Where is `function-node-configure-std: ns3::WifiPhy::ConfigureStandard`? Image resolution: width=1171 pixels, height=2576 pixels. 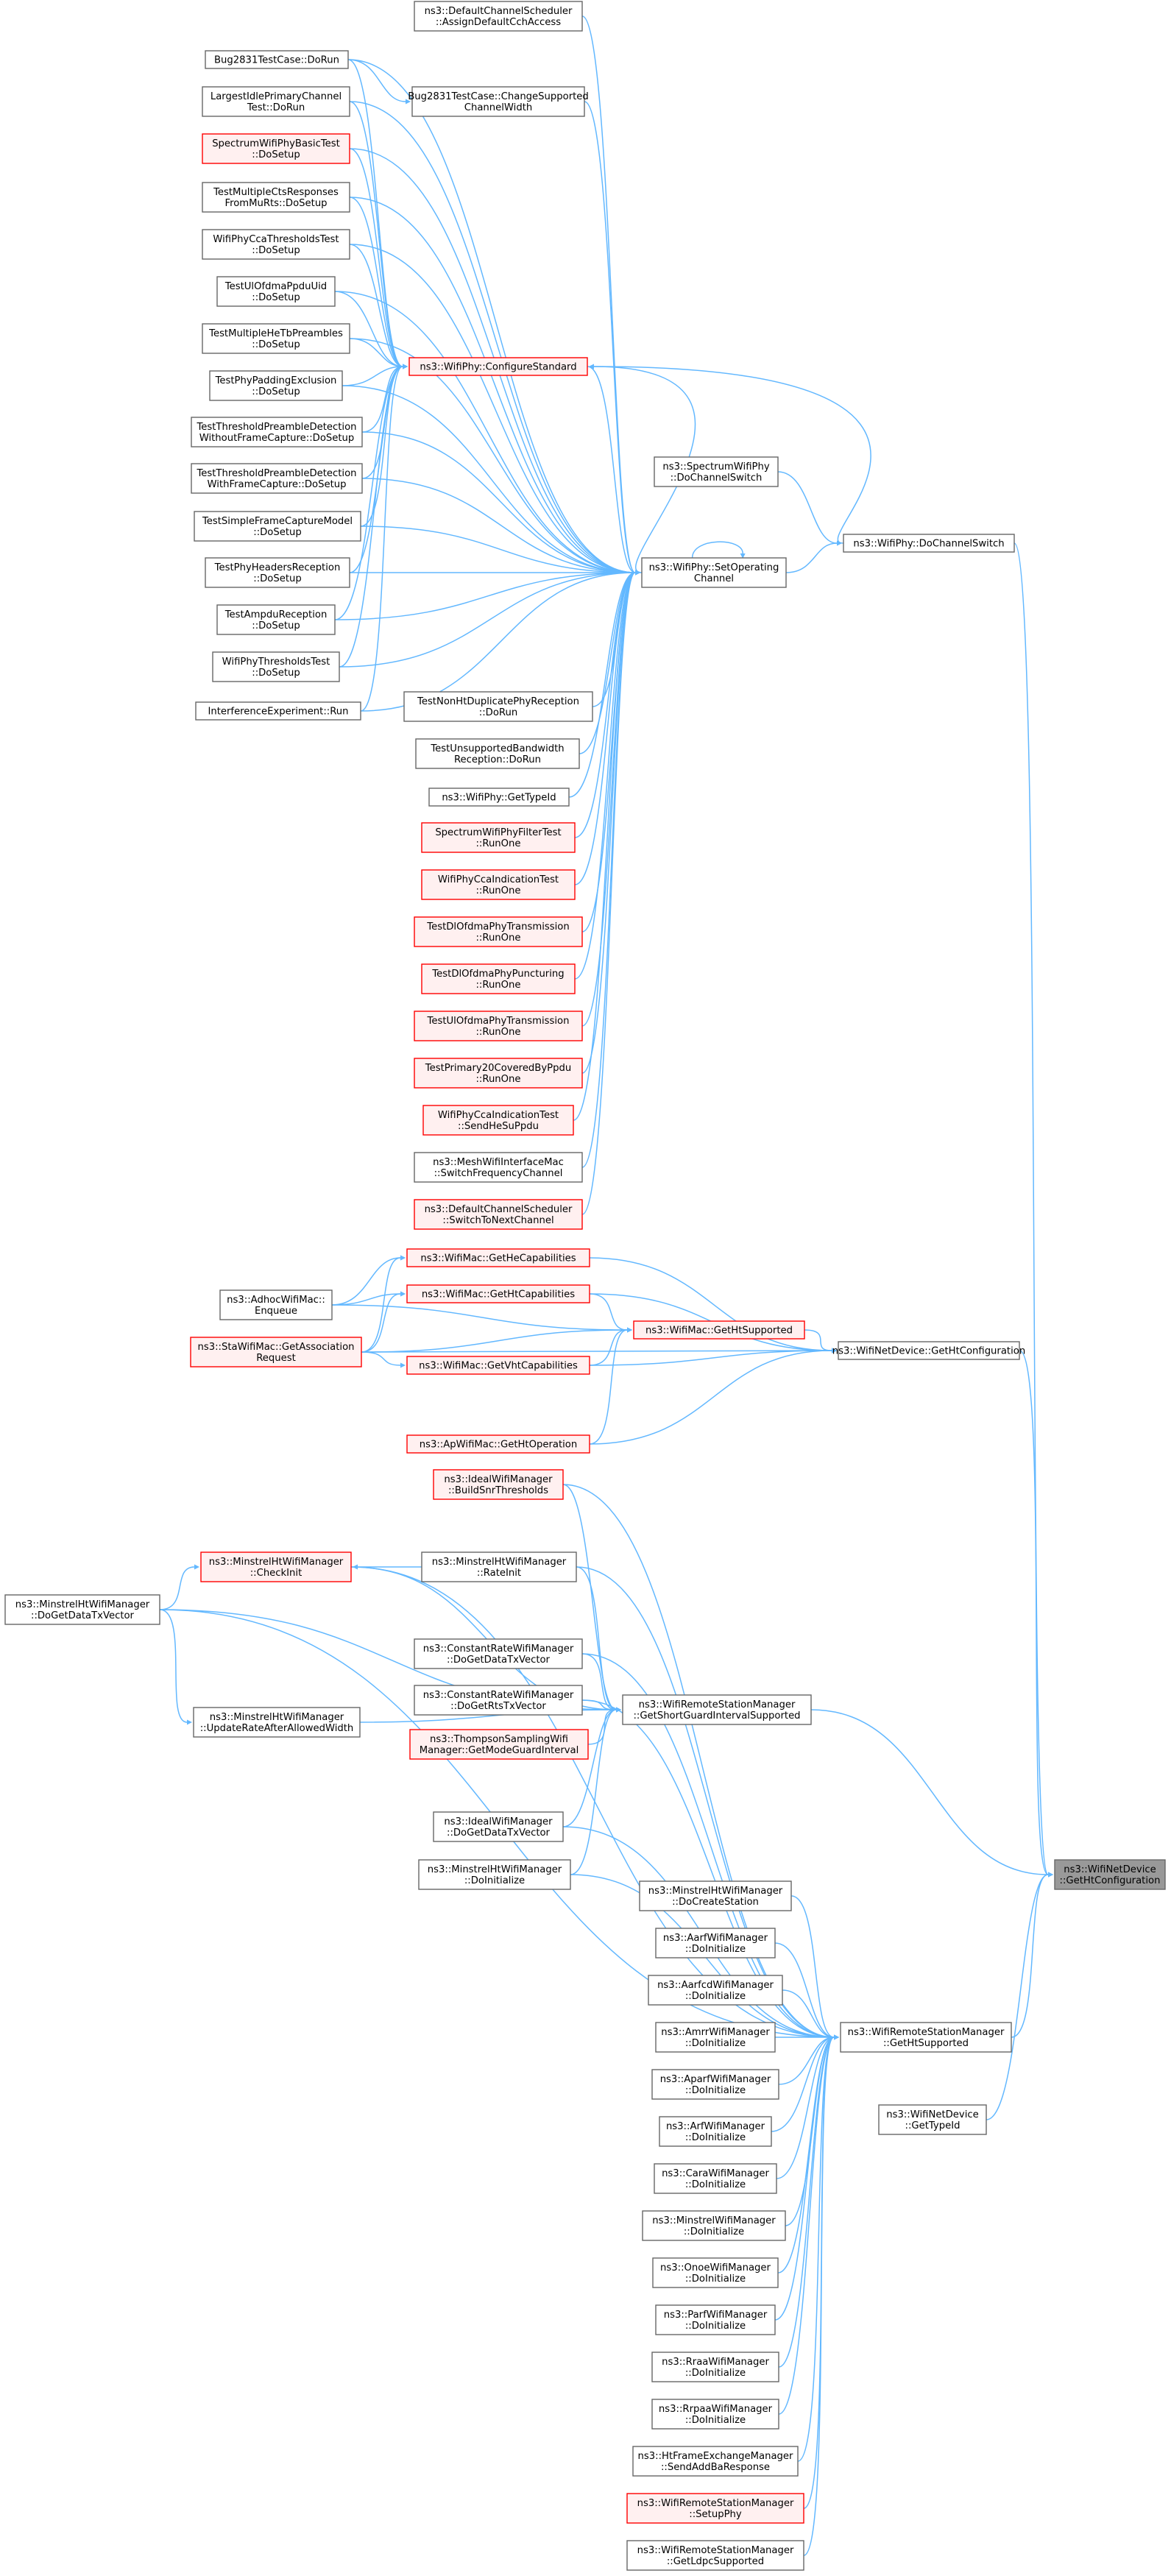
function-node-configure-std: ns3::WifiPhy::ConfigureStandard is located at coordinates (498, 366).